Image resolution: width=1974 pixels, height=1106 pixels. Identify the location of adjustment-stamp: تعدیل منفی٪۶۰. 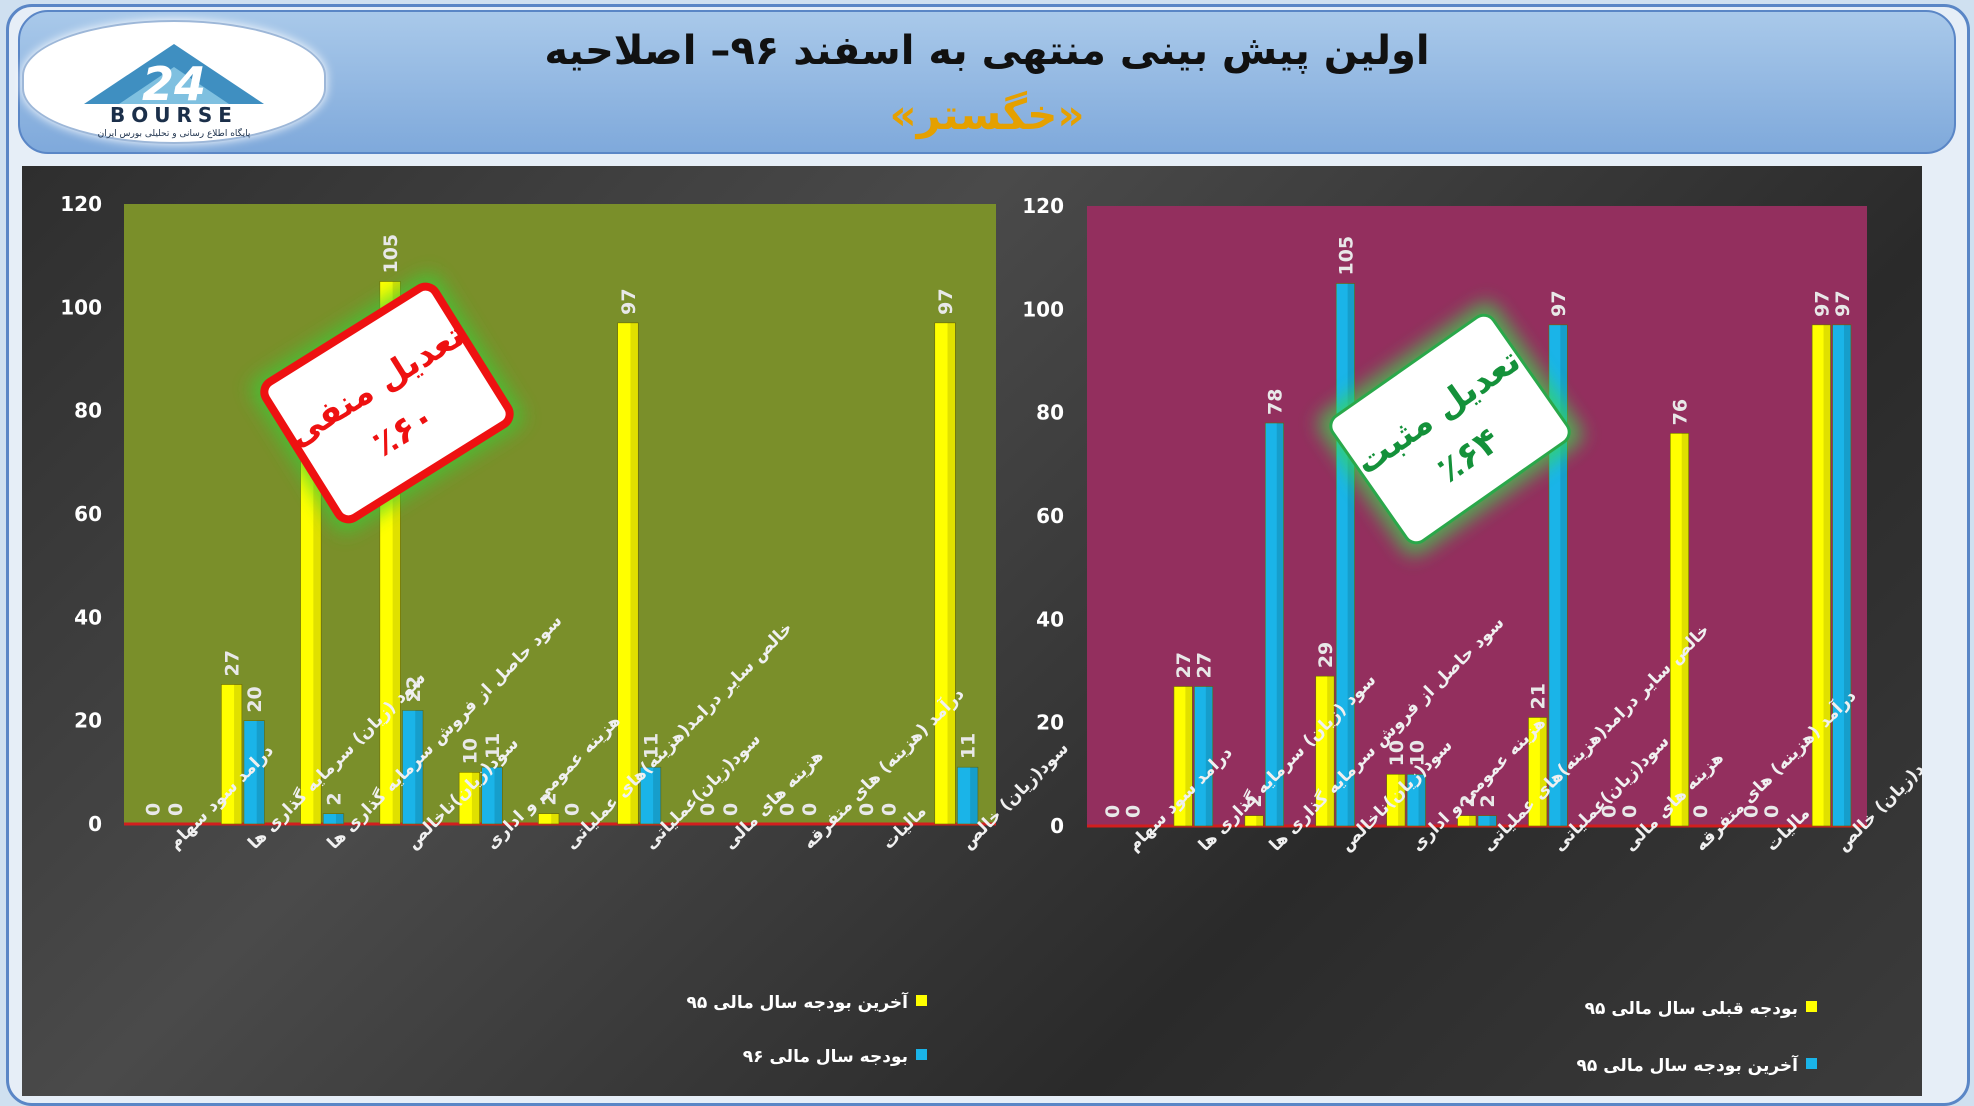
(387, 403).